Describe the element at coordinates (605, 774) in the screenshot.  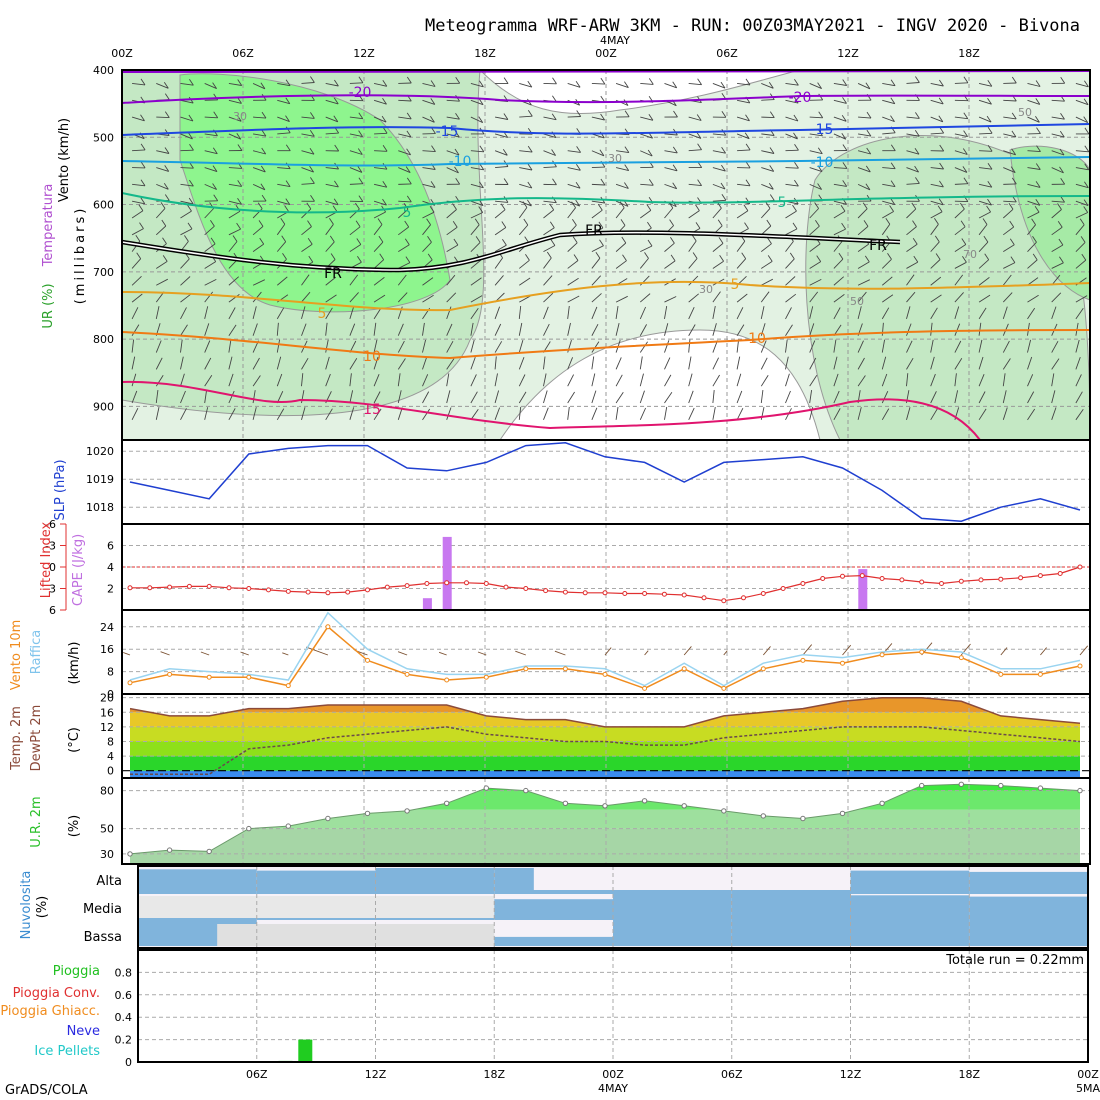
I see `temp-band` at that location.